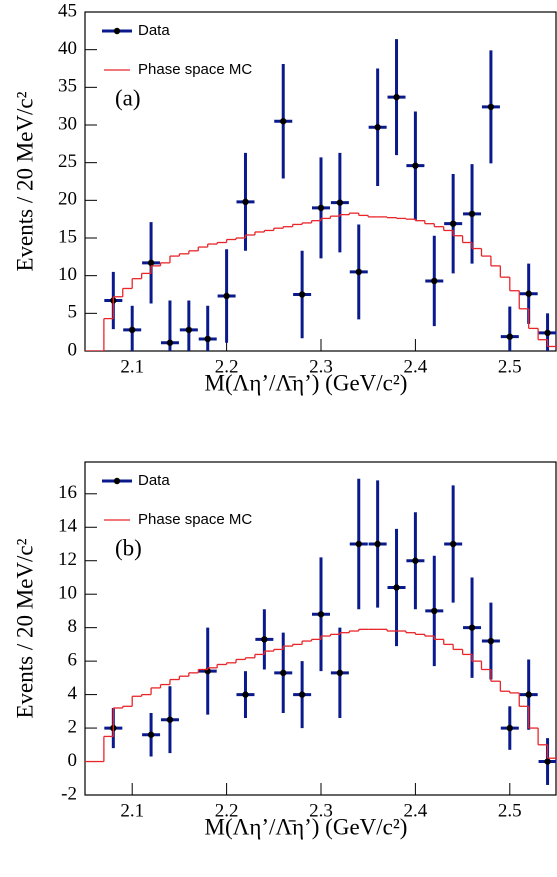 This screenshot has height=877, width=557. Describe the element at coordinates (67, 199) in the screenshot. I see `y-tick-label: 20` at that location.